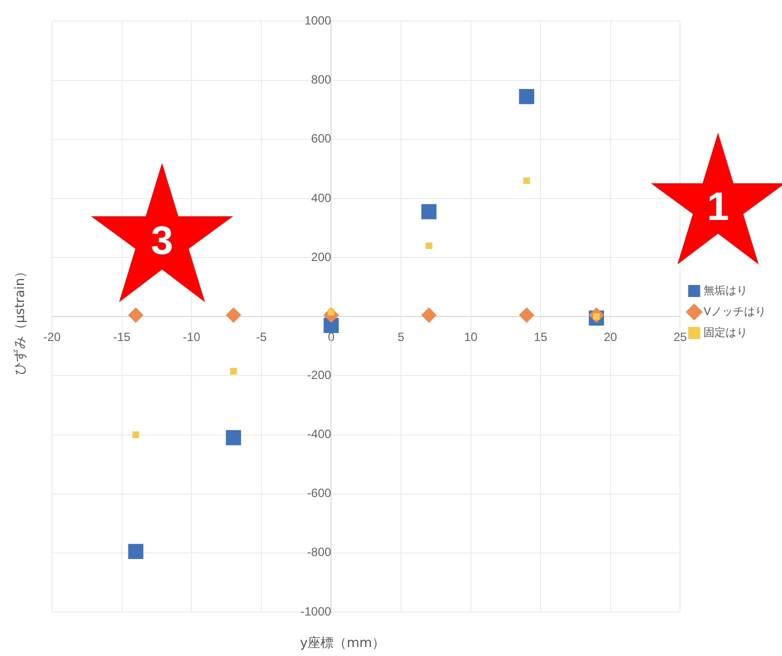 The width and height of the screenshot is (782, 656). What do you see at coordinates (471, 337) in the screenshot?
I see `x-tick-label: 10` at bounding box center [471, 337].